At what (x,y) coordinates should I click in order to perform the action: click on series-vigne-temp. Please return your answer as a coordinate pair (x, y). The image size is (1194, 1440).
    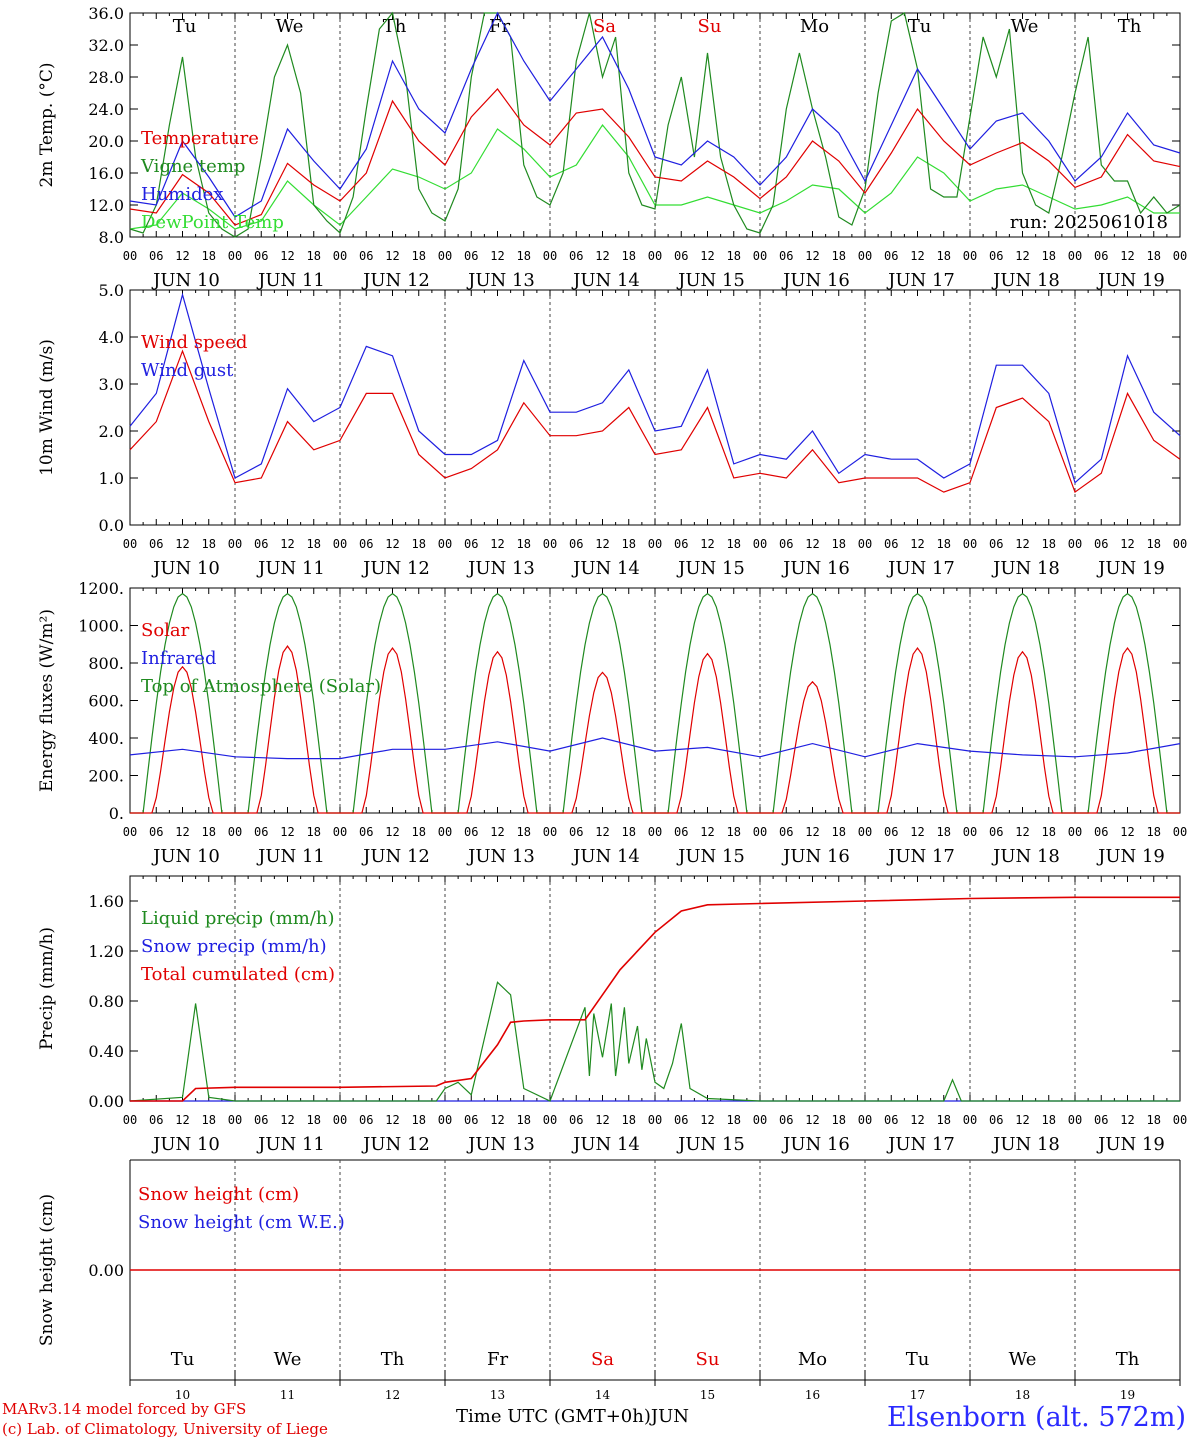
    Looking at the image, I should click on (655, 124).